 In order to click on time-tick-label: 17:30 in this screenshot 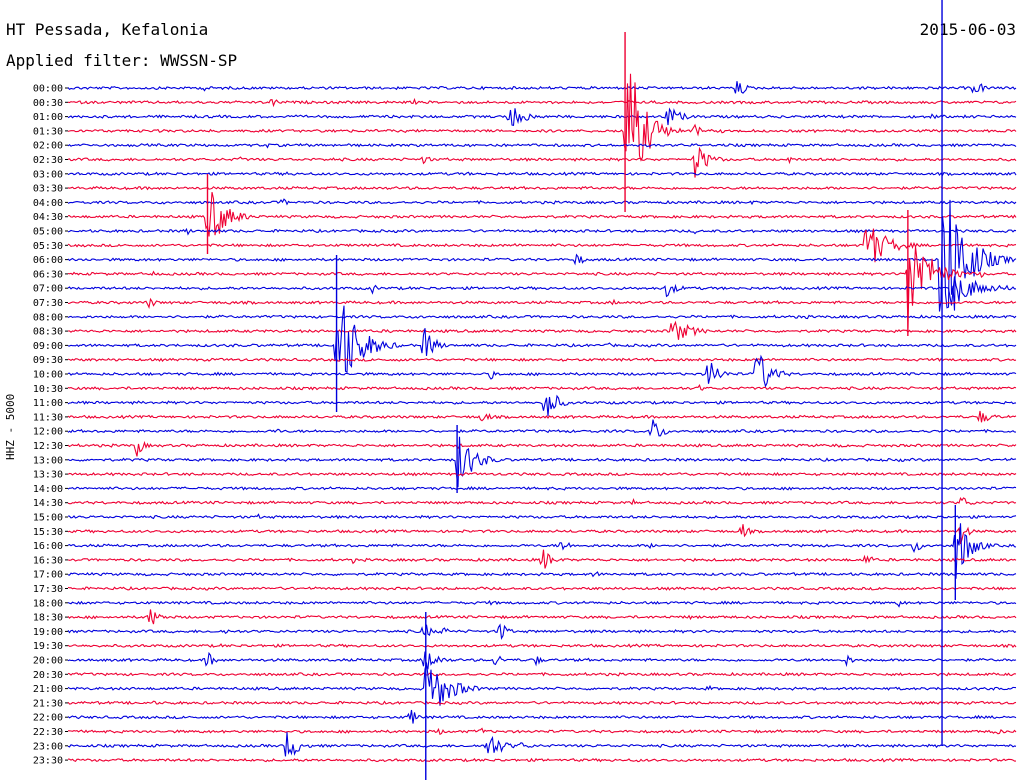, I will do `click(48, 589)`.